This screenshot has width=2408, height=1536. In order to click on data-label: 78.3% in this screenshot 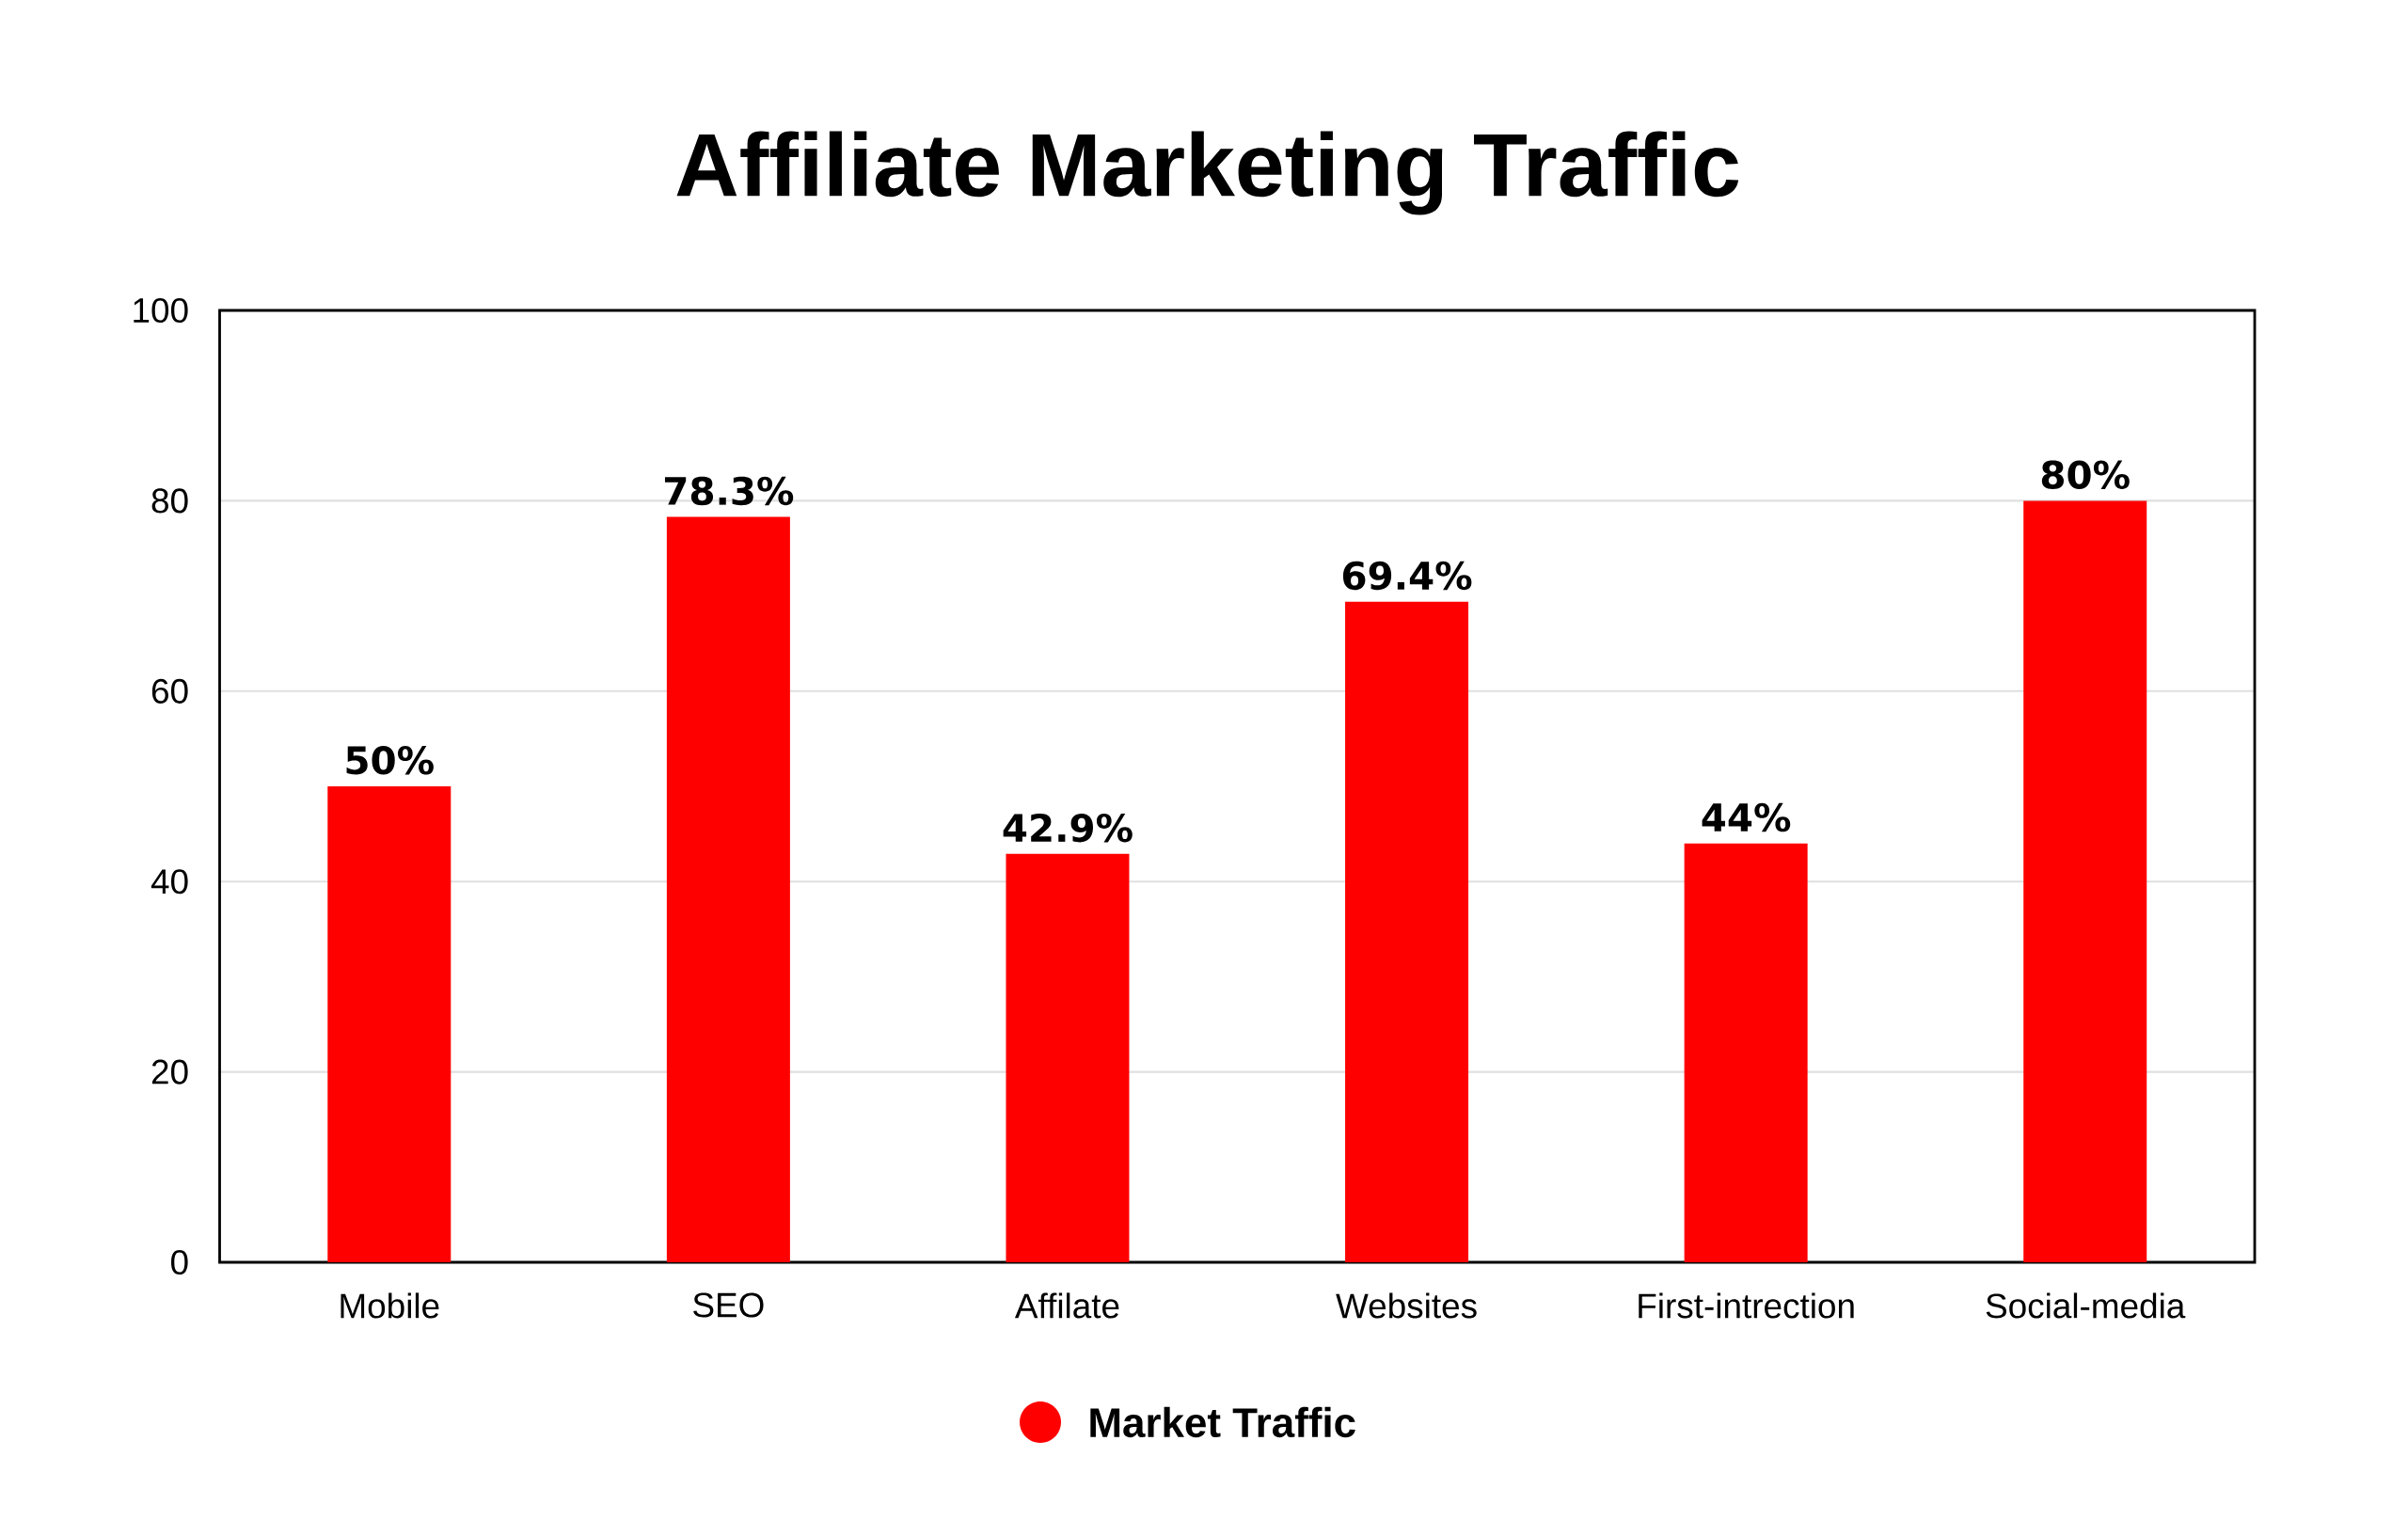, I will do `click(729, 491)`.